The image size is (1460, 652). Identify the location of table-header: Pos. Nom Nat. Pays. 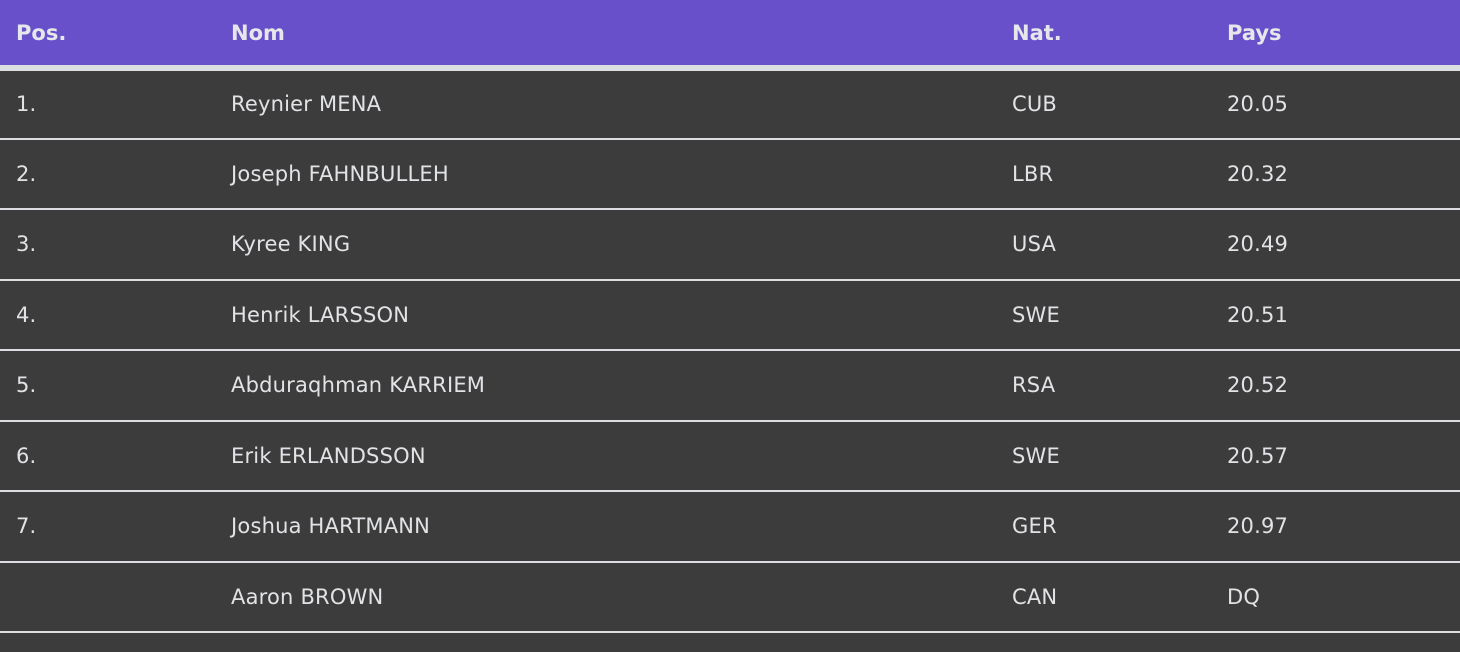
(730, 34).